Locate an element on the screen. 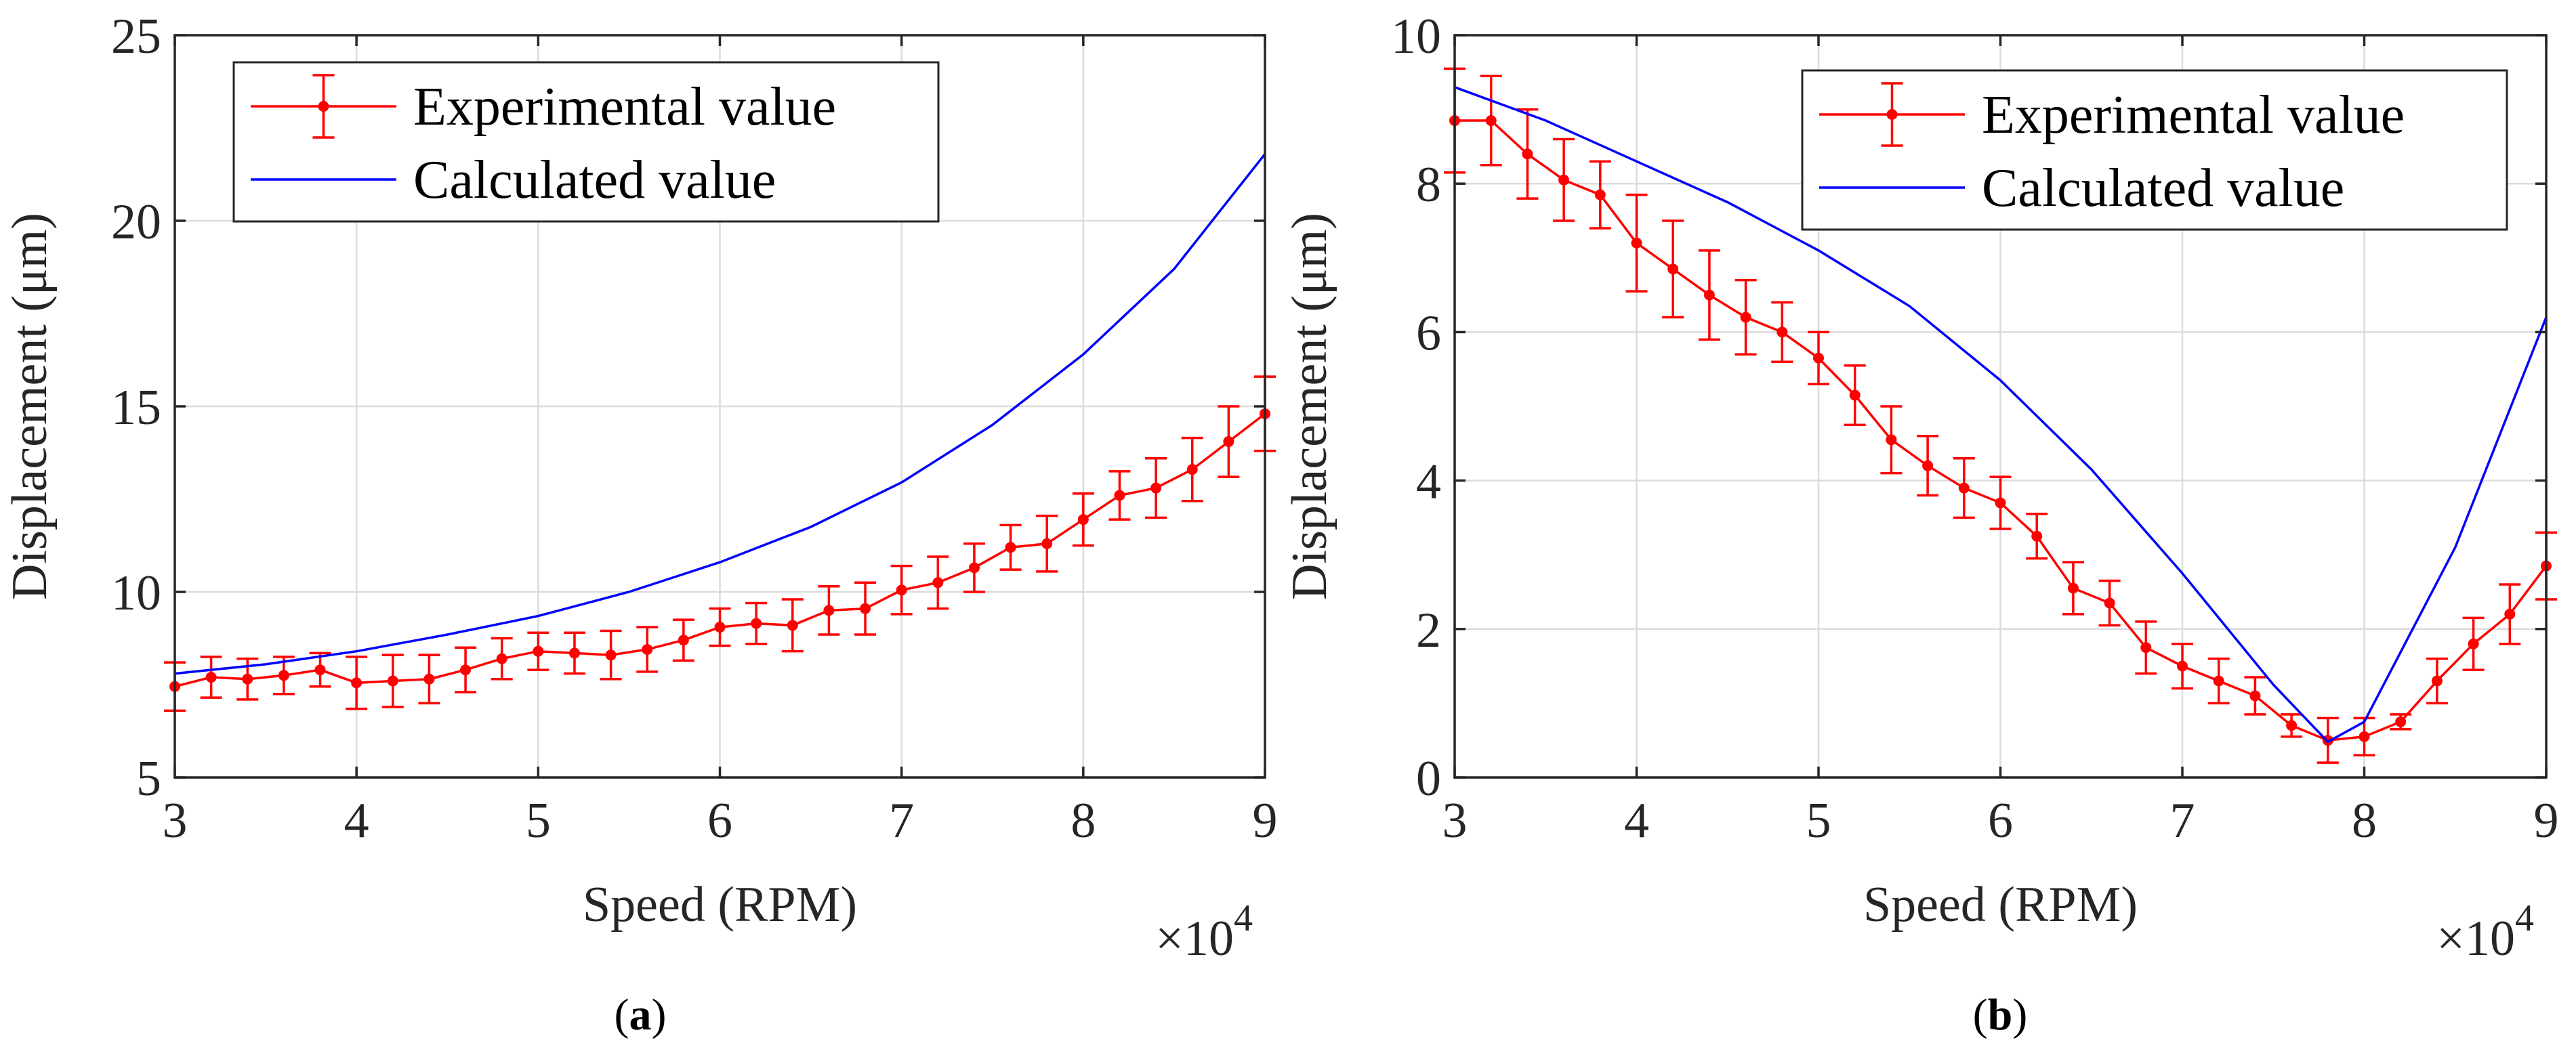 This screenshot has width=2576, height=1047. panel-caption: (b) is located at coordinates (2000, 1015).